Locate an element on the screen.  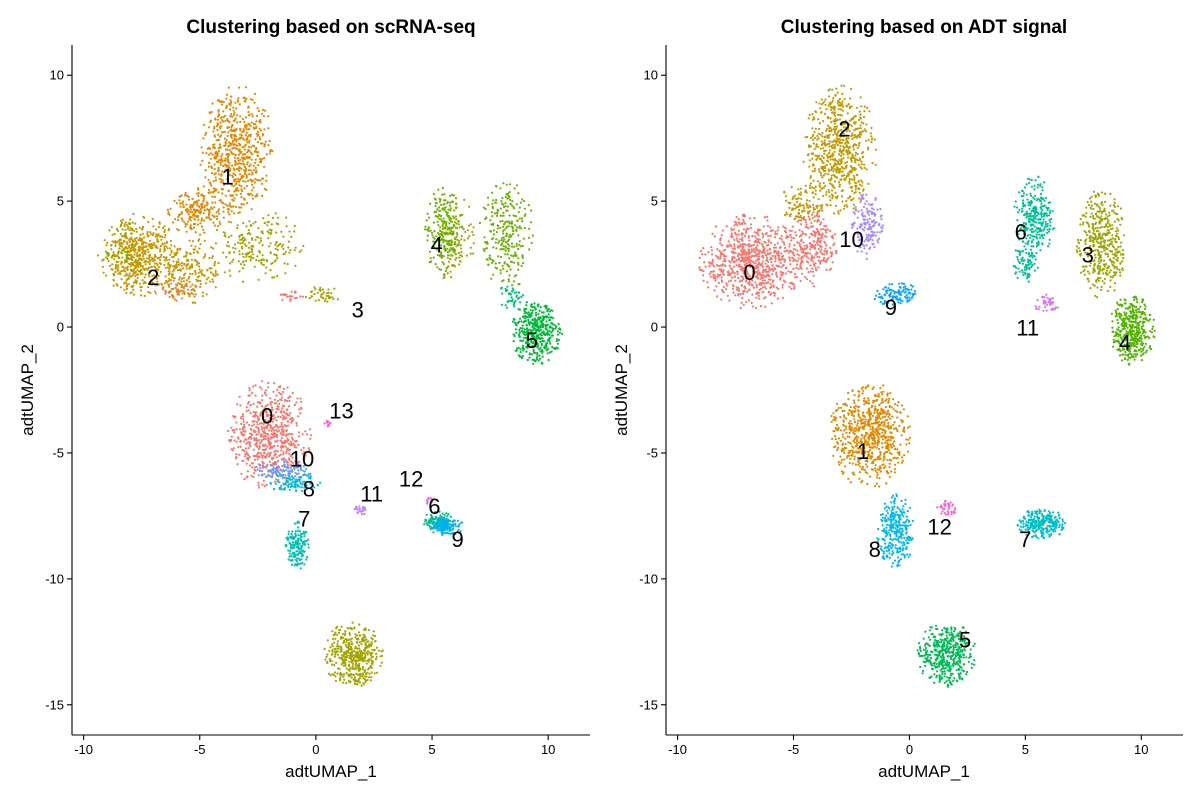
cluster-label-7: 7 is located at coordinates (304, 519).